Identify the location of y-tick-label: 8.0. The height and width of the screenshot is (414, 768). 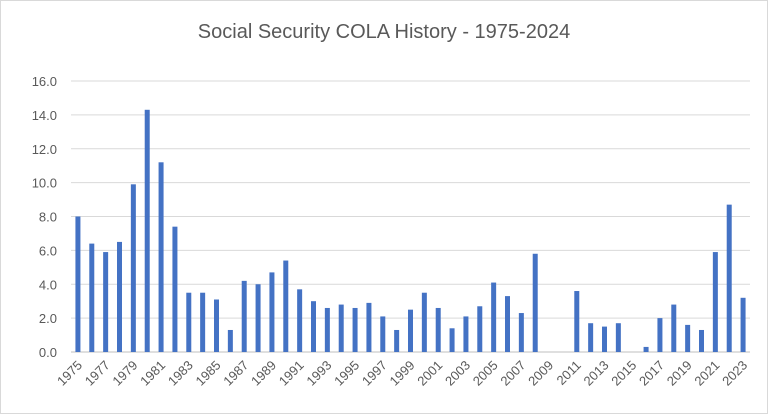
(48, 217).